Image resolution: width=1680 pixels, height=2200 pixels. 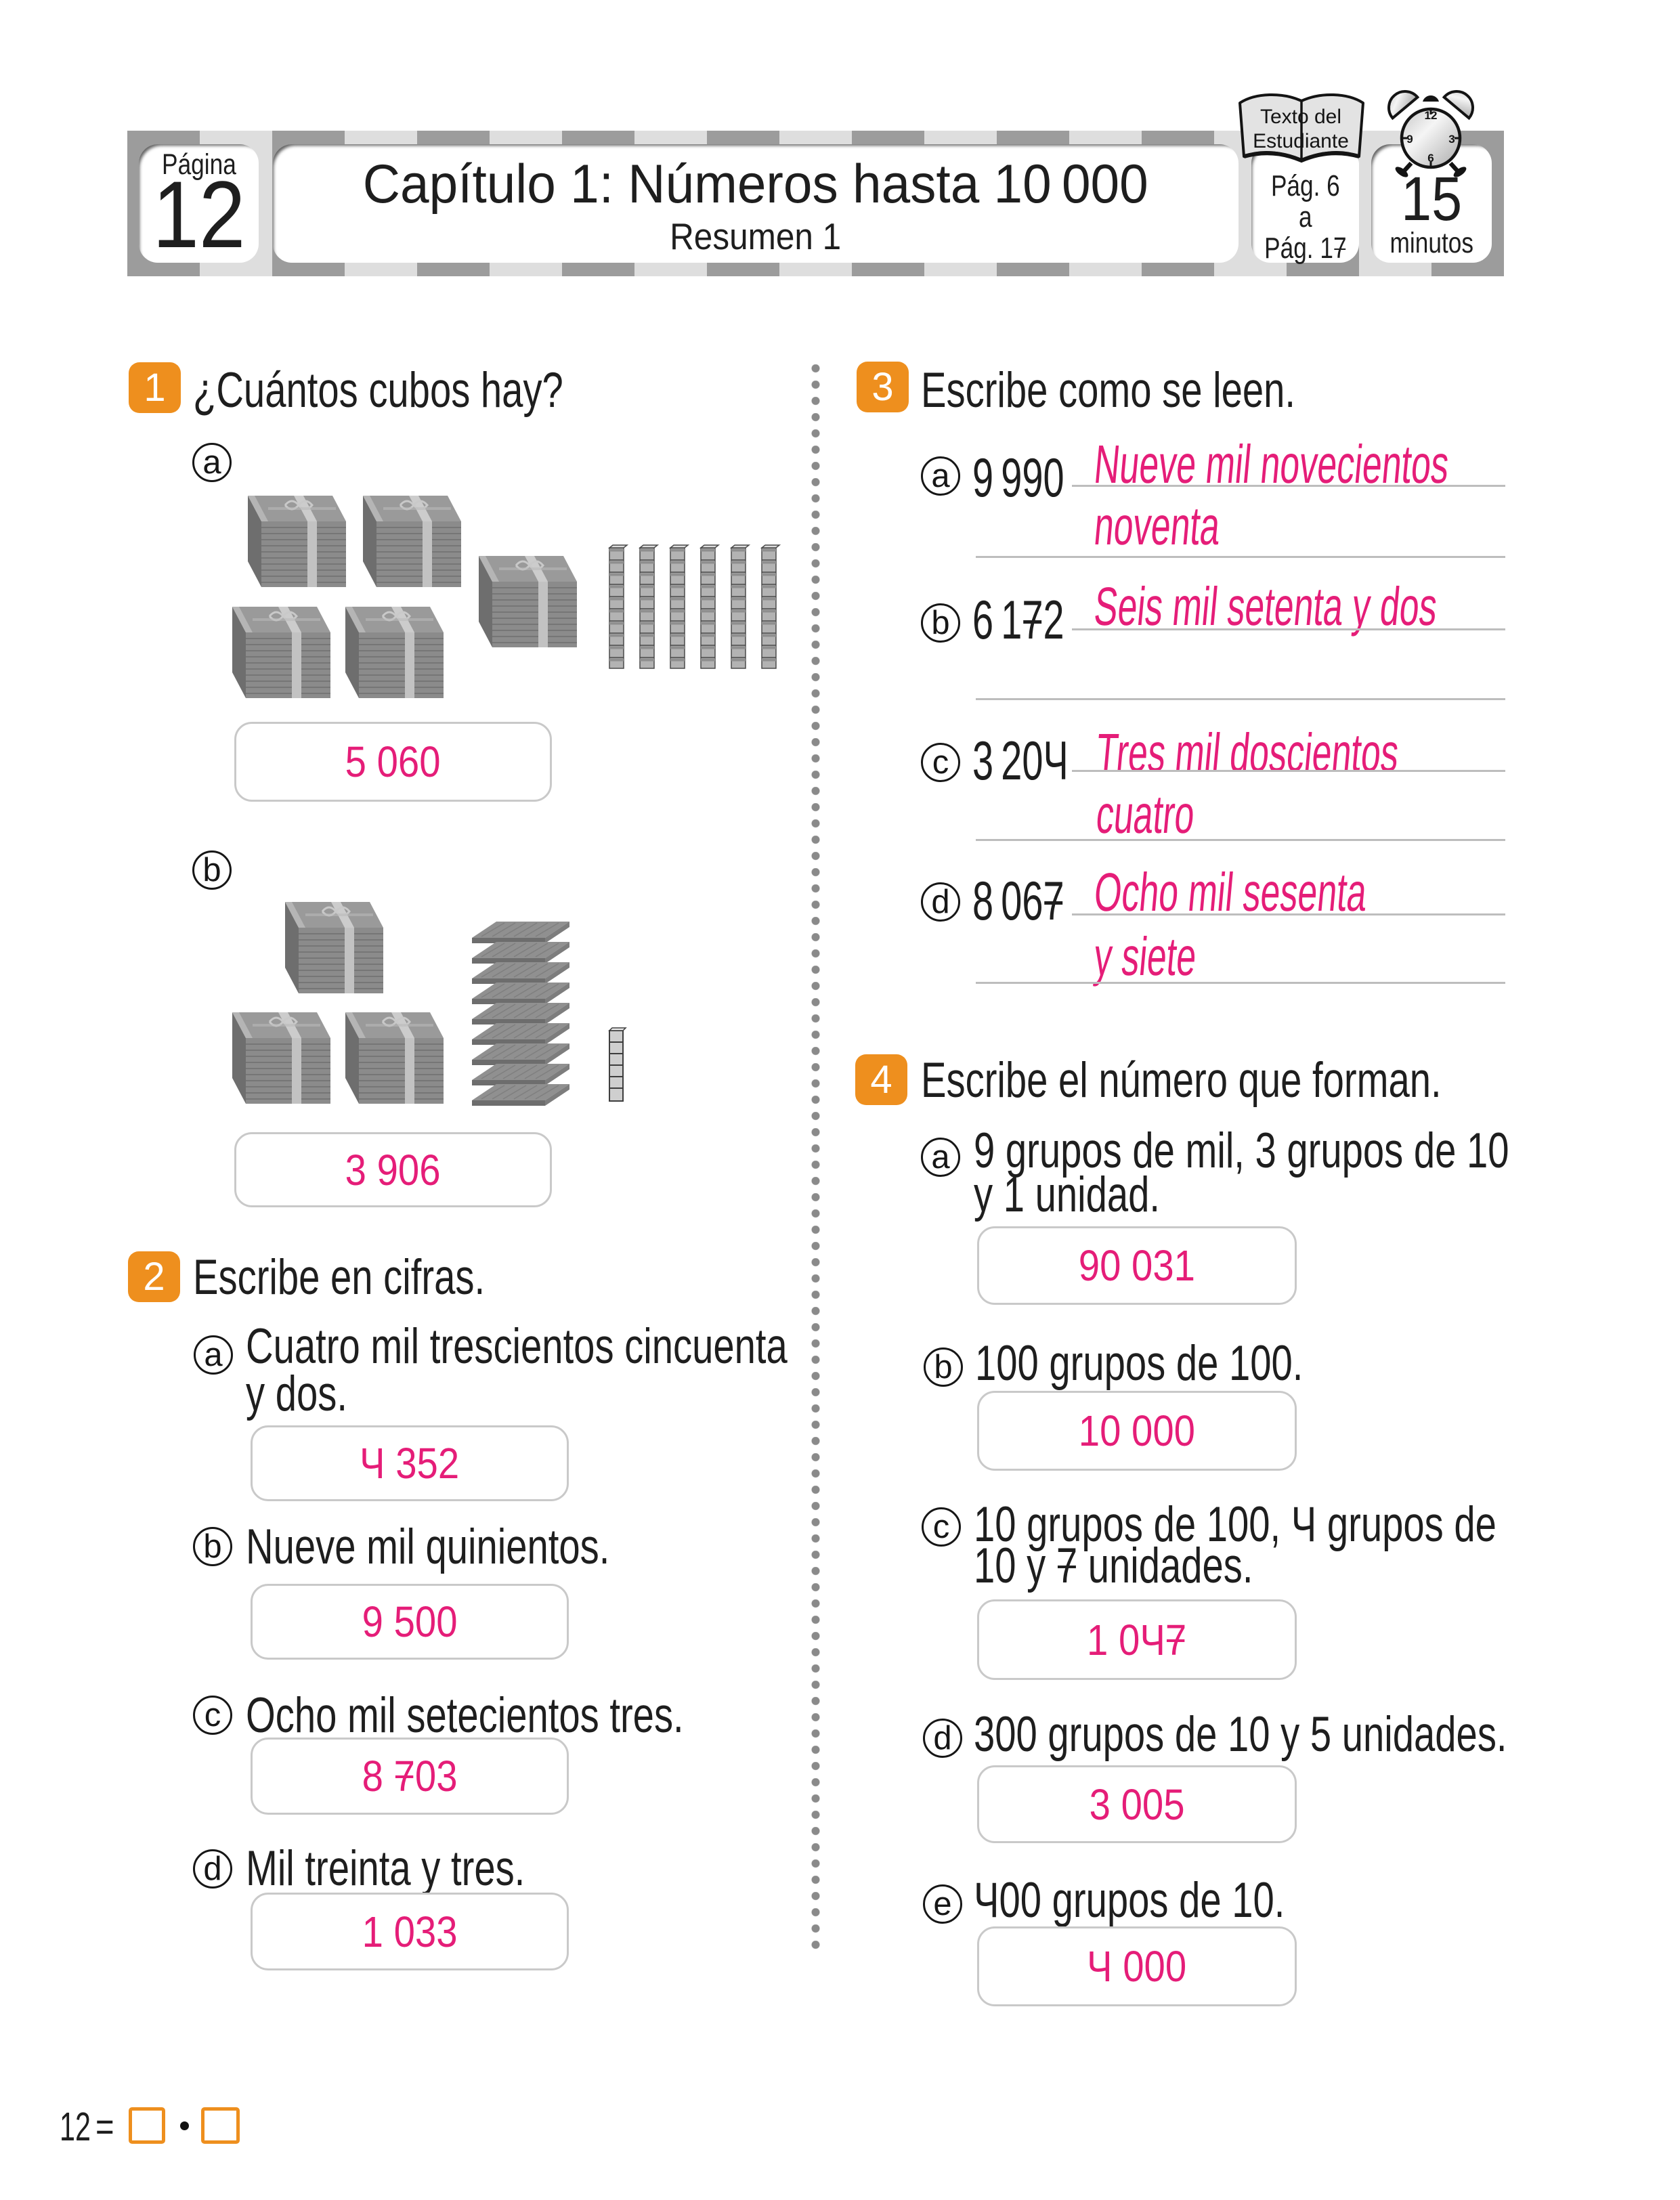 I want to click on svg-text: Estudiante, so click(x=1301, y=141).